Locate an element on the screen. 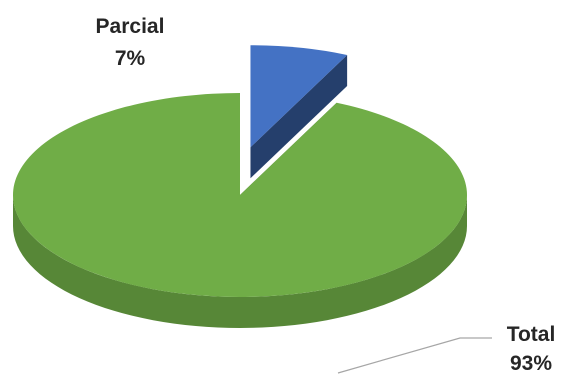 Image resolution: width=565 pixels, height=378 pixels. slice-value-parcial: 7% is located at coordinates (130, 58).